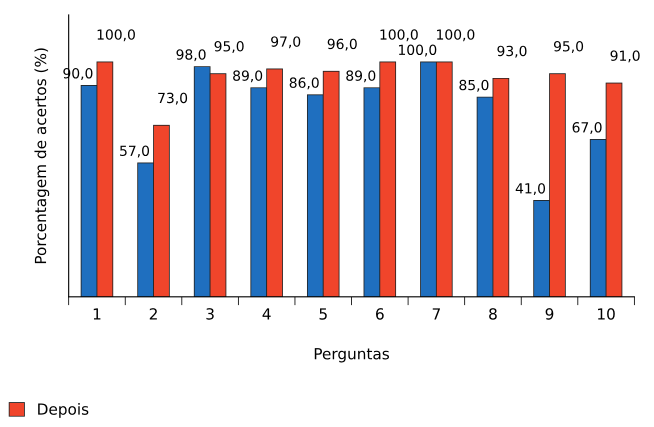 This screenshot has width=654, height=427. What do you see at coordinates (352, 355) in the screenshot?
I see `x-axis-title: Perguntas` at bounding box center [352, 355].